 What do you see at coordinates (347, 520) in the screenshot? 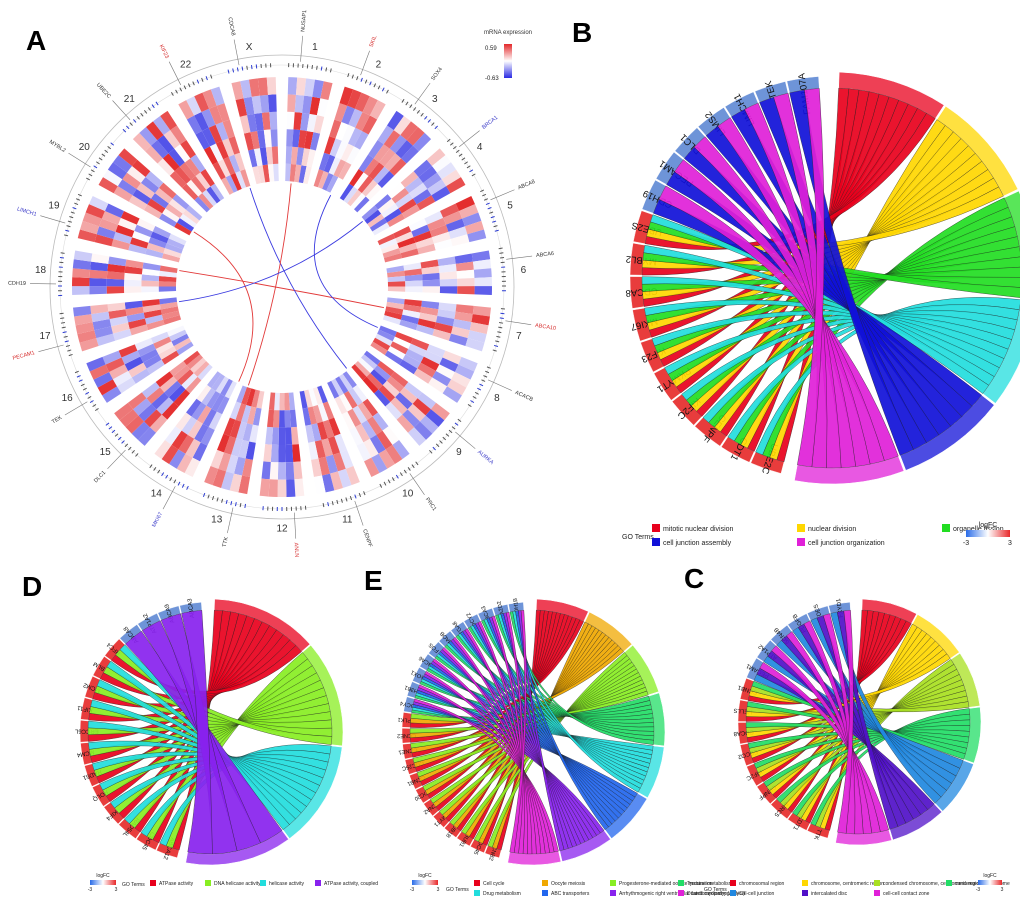
I see `chromosome-label: 11` at bounding box center [347, 520].